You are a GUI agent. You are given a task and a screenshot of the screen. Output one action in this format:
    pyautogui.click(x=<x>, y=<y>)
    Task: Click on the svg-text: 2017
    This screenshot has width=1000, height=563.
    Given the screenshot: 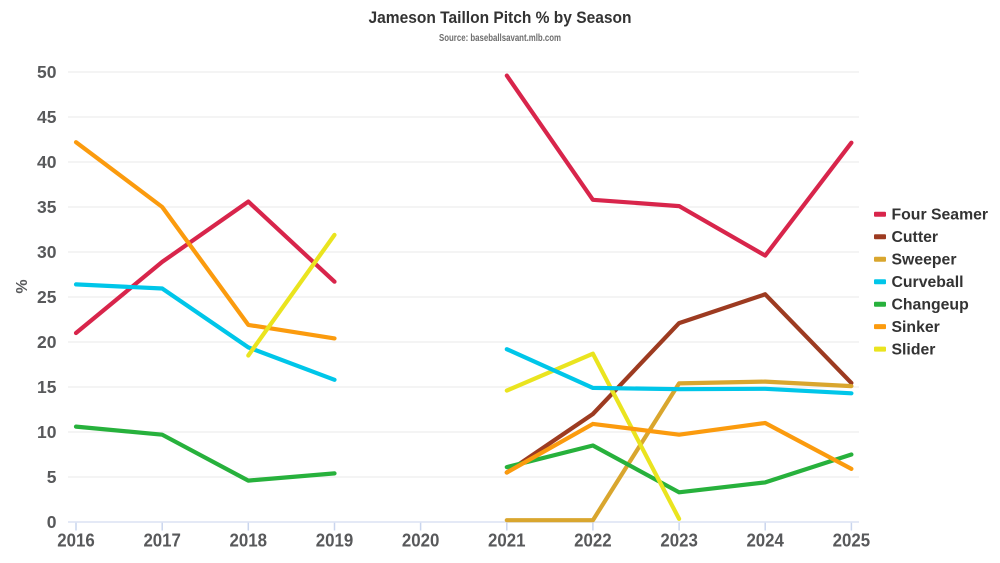 What is the action you would take?
    pyautogui.click(x=162, y=541)
    